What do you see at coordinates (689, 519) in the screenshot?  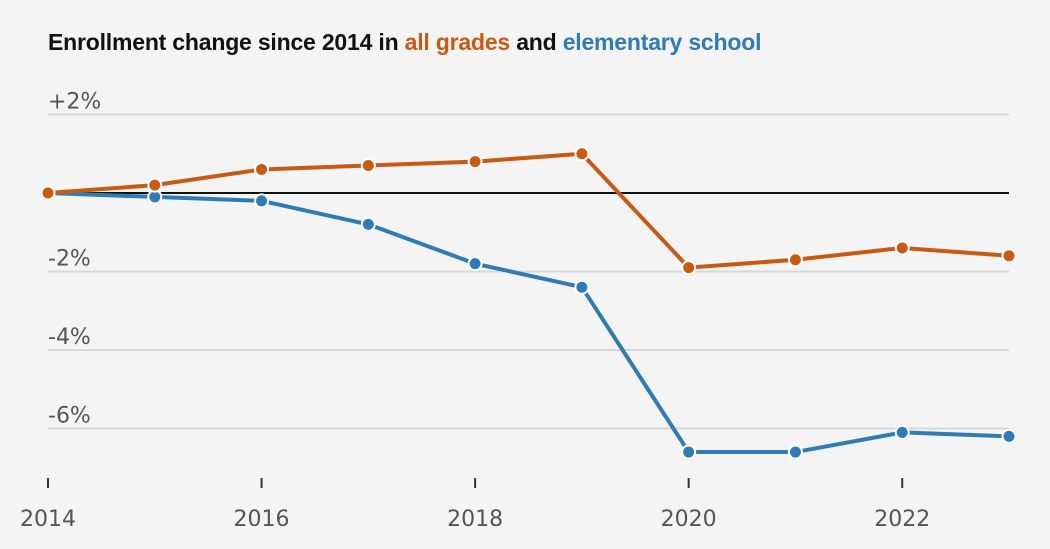 I see `x-tick-label: 2020` at bounding box center [689, 519].